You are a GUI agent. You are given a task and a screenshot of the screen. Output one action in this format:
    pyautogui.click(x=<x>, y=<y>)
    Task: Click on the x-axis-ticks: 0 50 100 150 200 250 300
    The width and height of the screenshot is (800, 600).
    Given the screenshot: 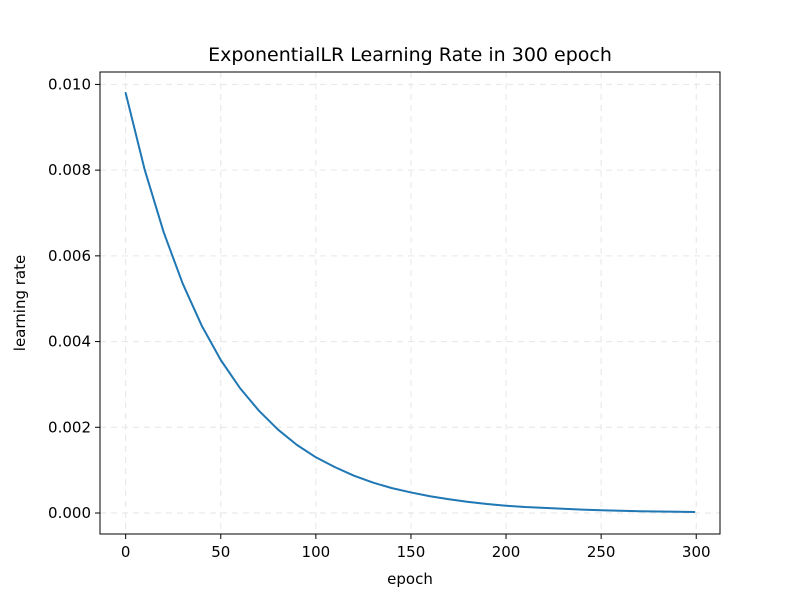 What is the action you would take?
    pyautogui.click(x=416, y=547)
    